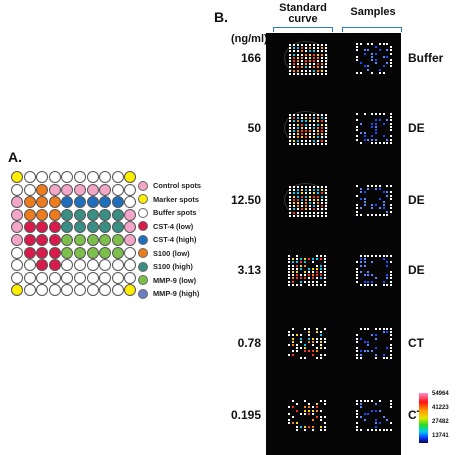 The height and width of the screenshot is (455, 474). What do you see at coordinates (306, 200) in the screenshot?
I see `standard-curve-array` at bounding box center [306, 200].